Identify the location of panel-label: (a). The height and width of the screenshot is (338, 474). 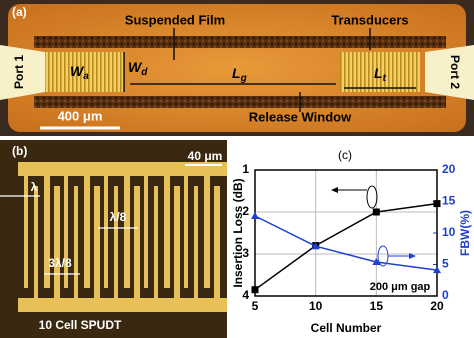
(19, 12).